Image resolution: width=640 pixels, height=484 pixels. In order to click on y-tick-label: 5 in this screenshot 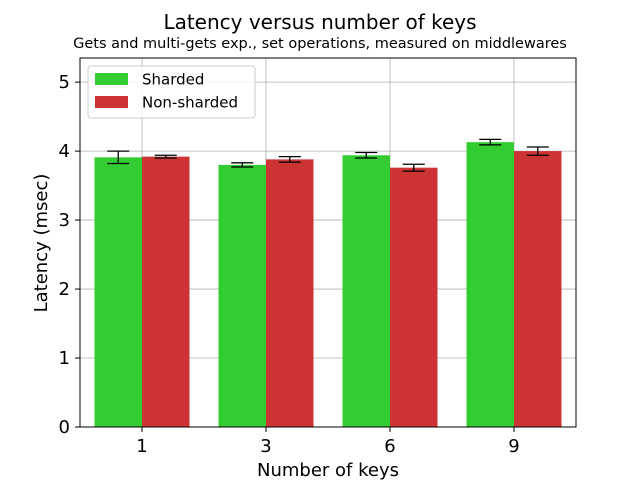, I will do `click(64, 82)`.